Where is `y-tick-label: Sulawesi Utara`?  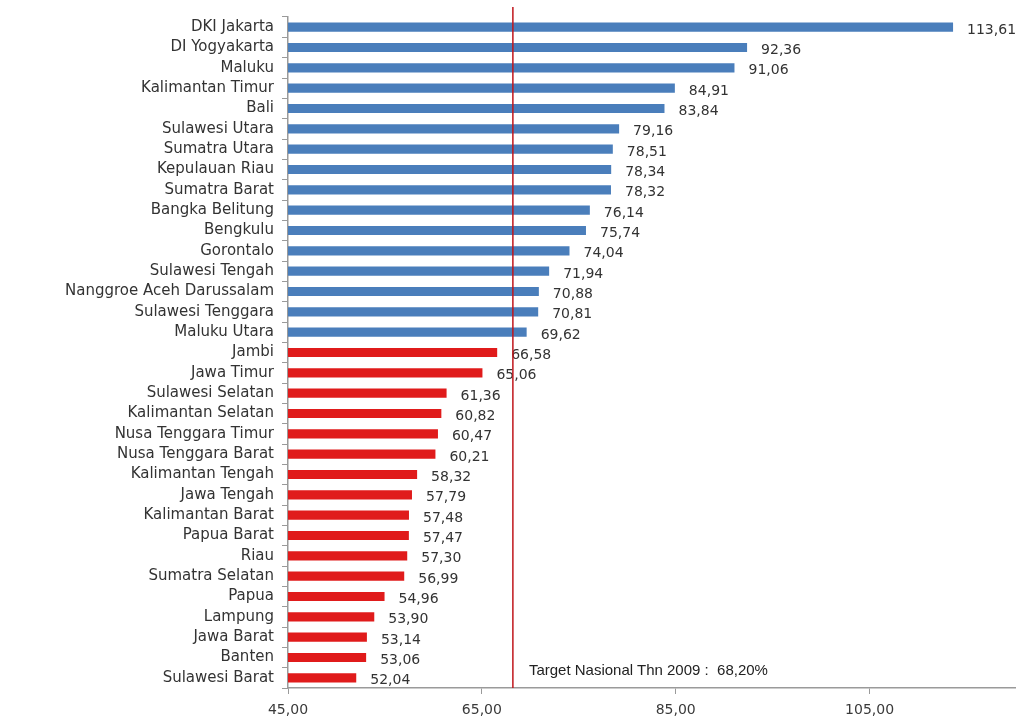 y-tick-label: Sulawesi Utara is located at coordinates (217, 127).